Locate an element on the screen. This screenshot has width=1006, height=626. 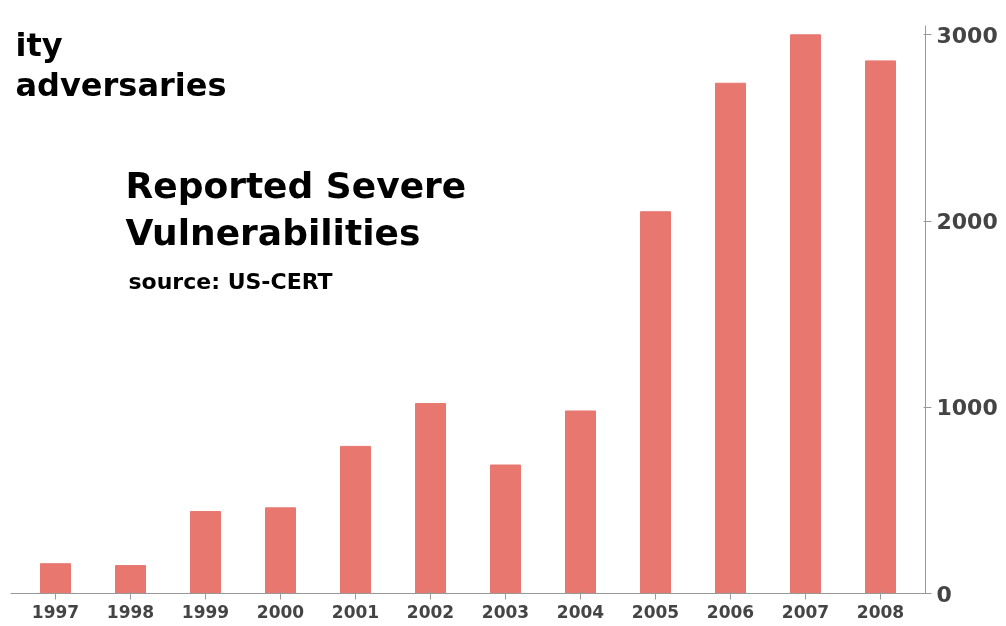
x-tick-label: 2007 is located at coordinates (805, 611).